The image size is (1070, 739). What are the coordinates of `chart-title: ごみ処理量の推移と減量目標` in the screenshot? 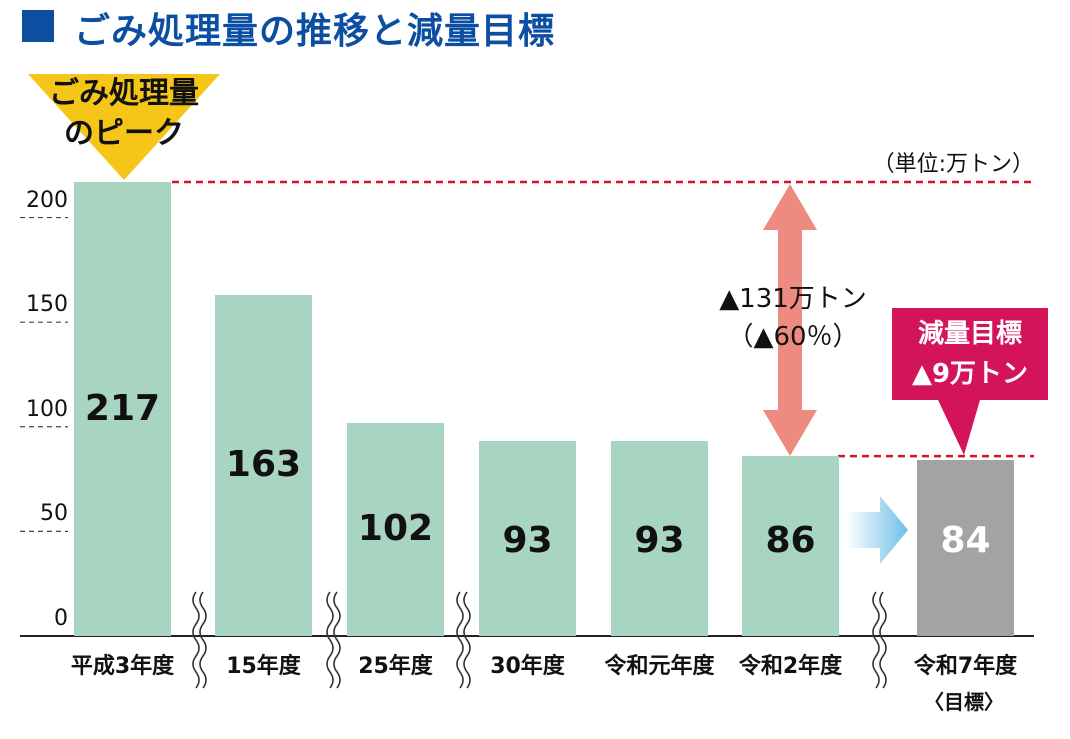 It's located at (315, 31).